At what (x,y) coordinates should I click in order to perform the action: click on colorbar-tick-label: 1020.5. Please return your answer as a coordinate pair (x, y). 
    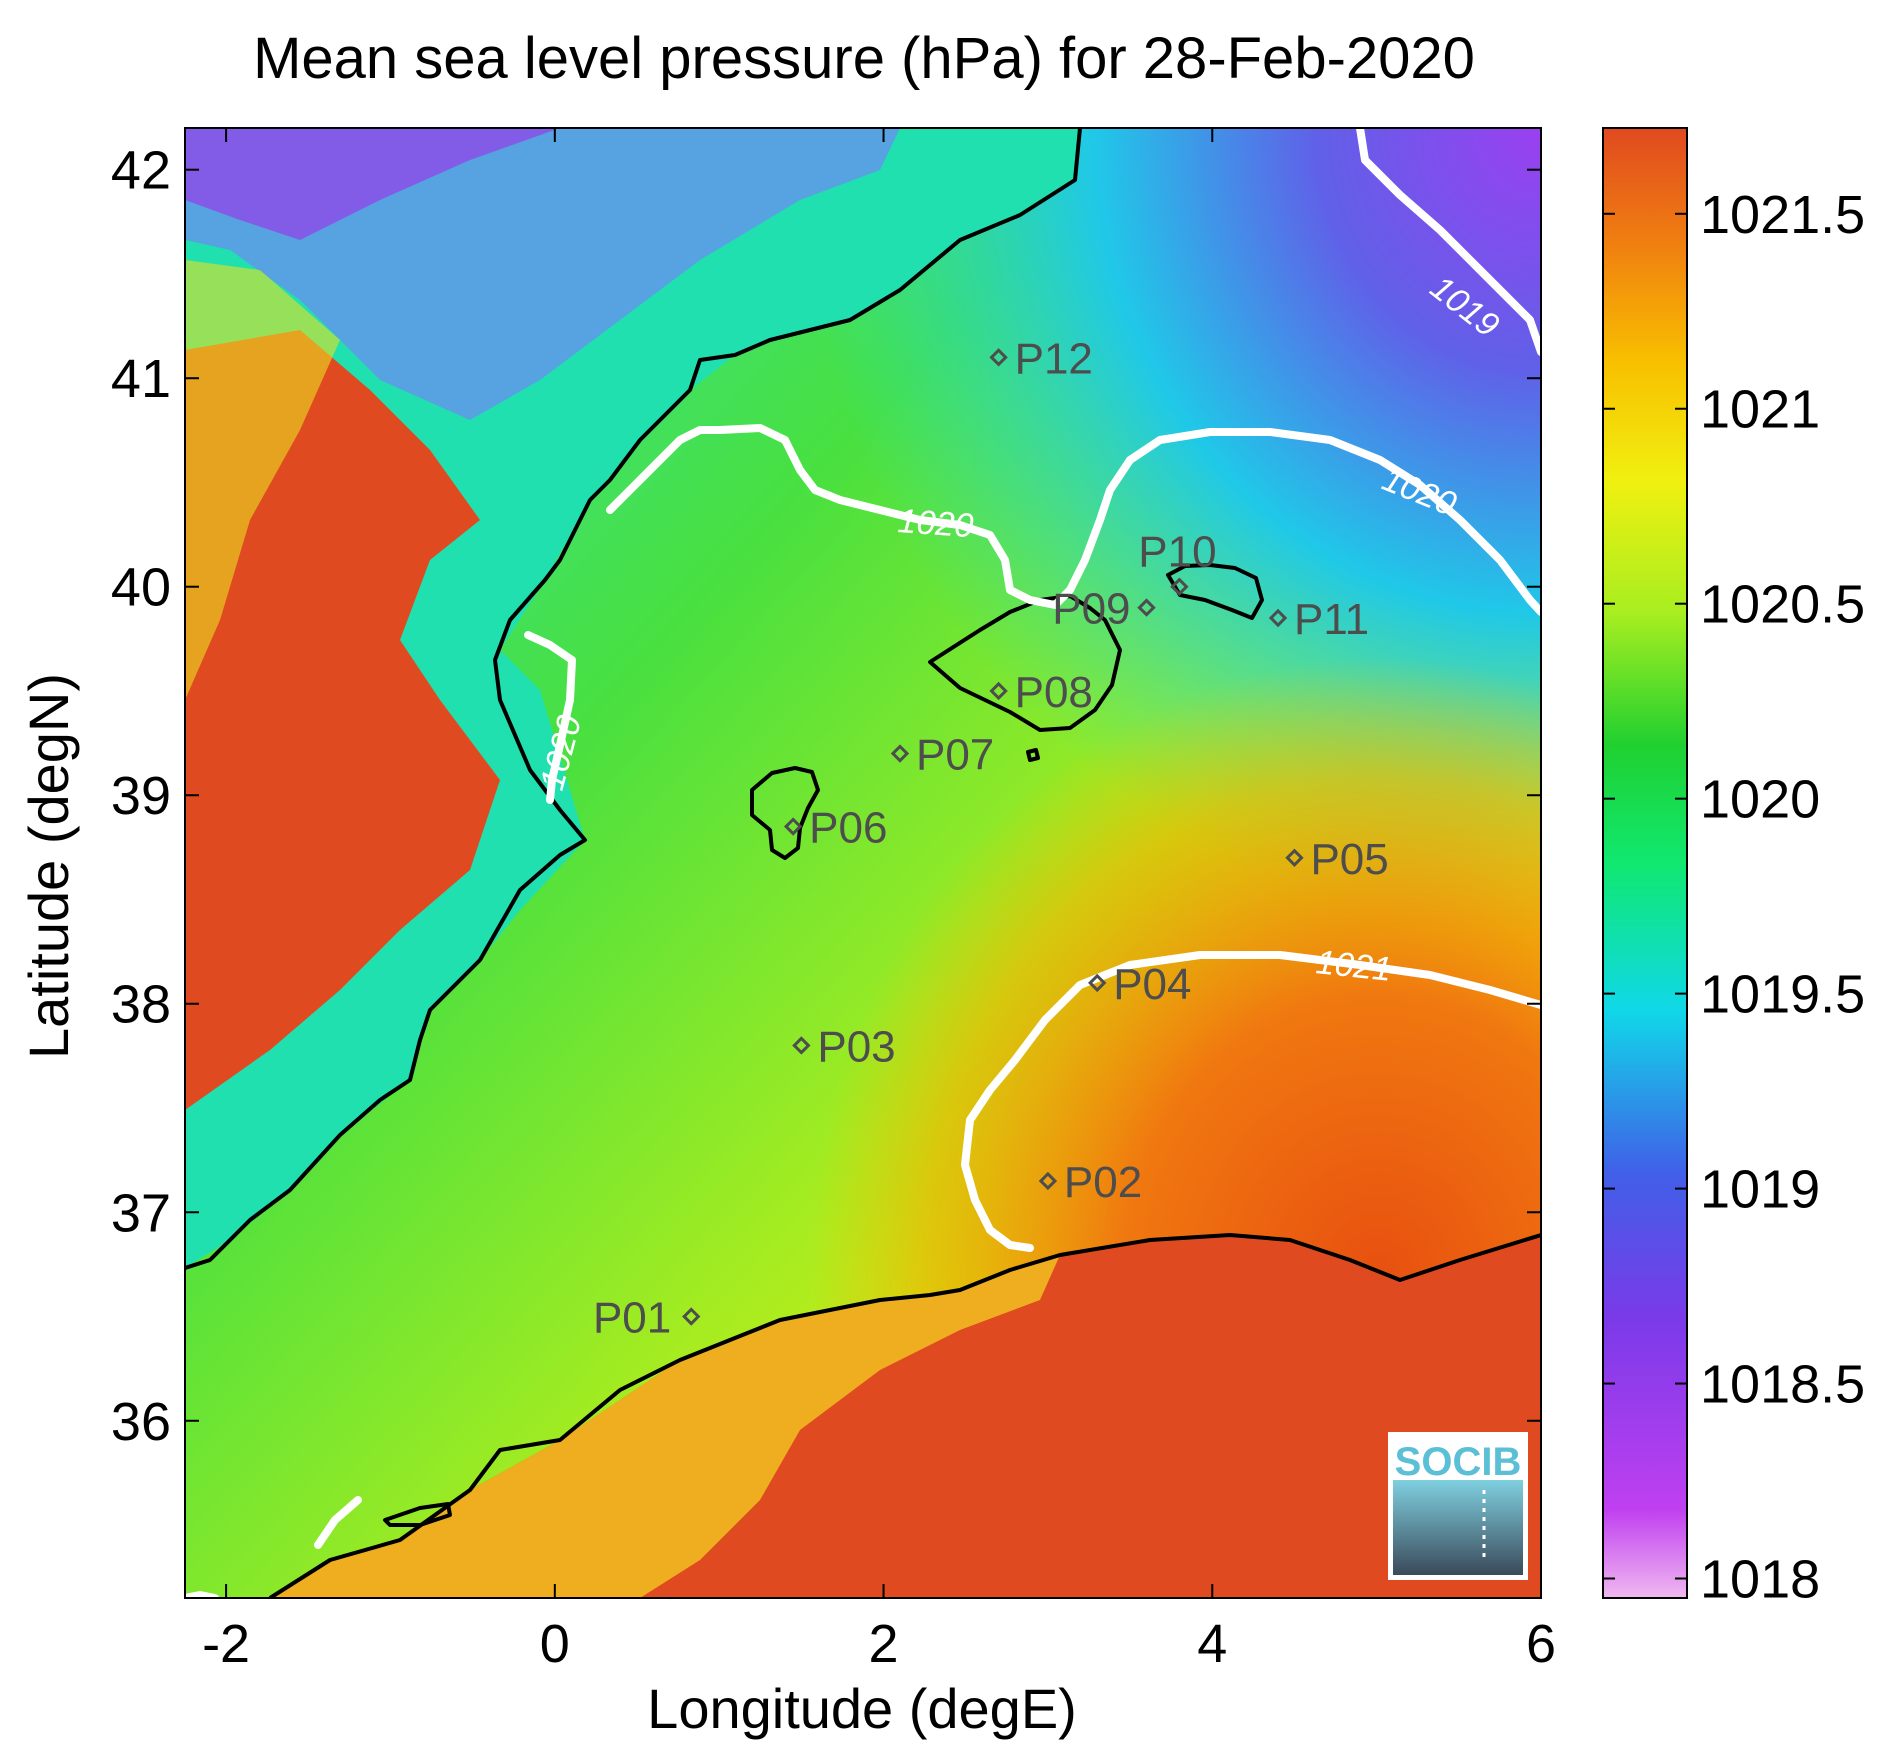
    Looking at the image, I should click on (1782, 605).